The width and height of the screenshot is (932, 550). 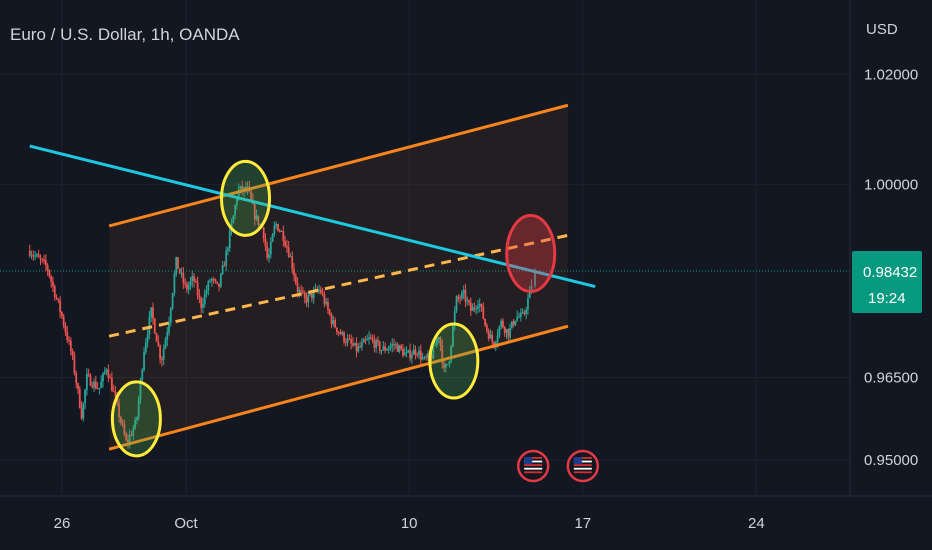 What do you see at coordinates (531, 254) in the screenshot?
I see `target-zone-circle` at bounding box center [531, 254].